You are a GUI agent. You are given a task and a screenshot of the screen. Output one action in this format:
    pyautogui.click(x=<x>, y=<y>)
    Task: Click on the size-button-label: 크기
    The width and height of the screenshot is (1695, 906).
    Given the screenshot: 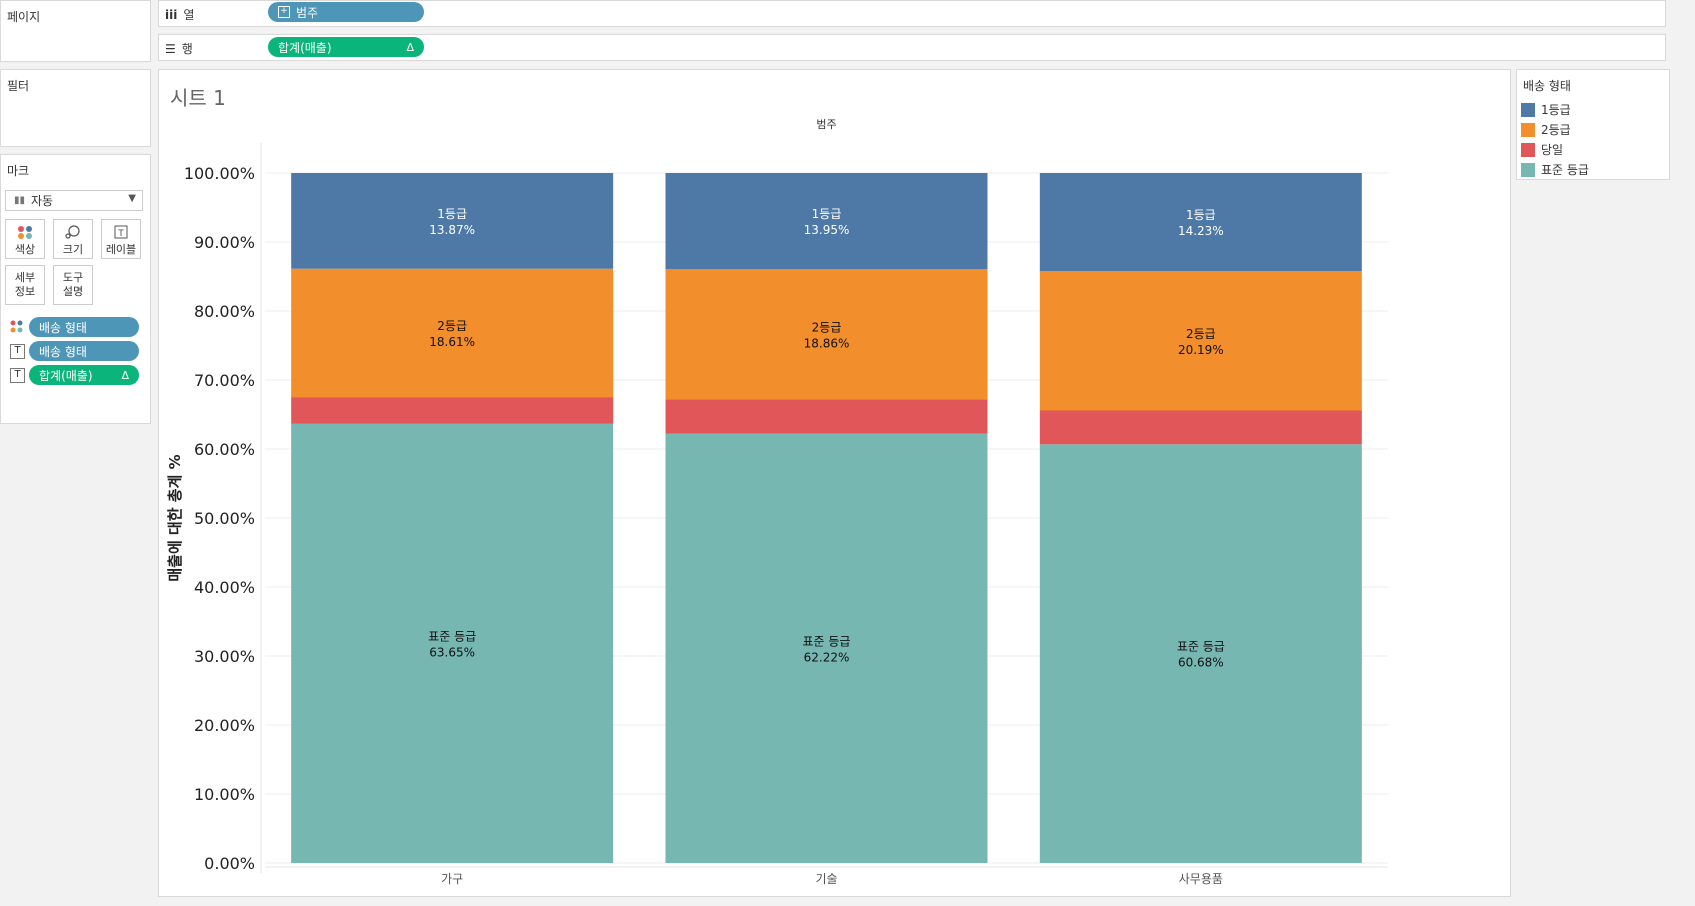 What is the action you would take?
    pyautogui.click(x=73, y=249)
    